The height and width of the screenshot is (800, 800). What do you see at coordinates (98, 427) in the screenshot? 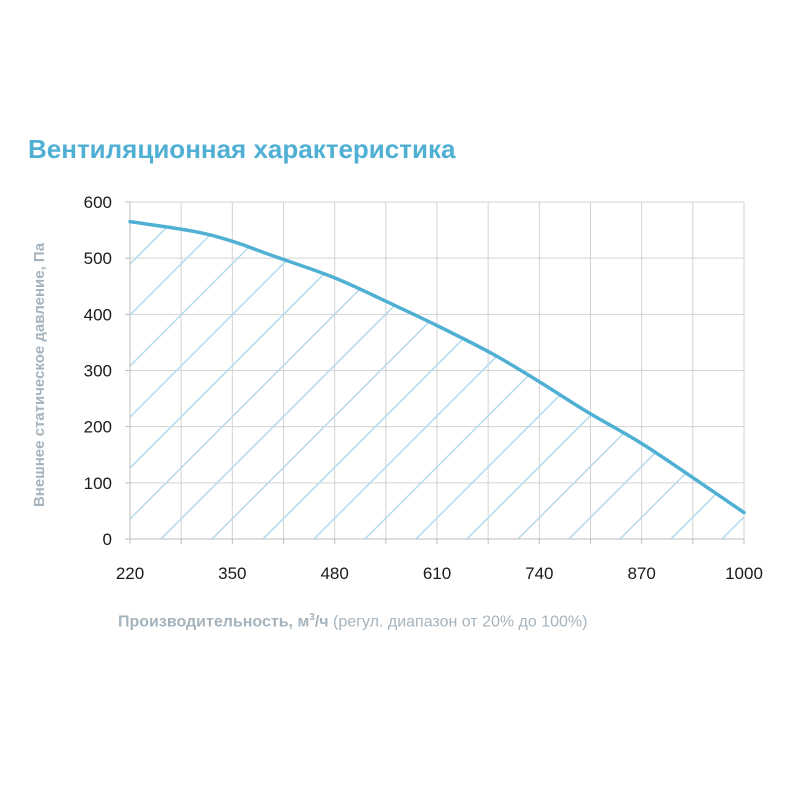
I see `y-tick-label: 200` at bounding box center [98, 427].